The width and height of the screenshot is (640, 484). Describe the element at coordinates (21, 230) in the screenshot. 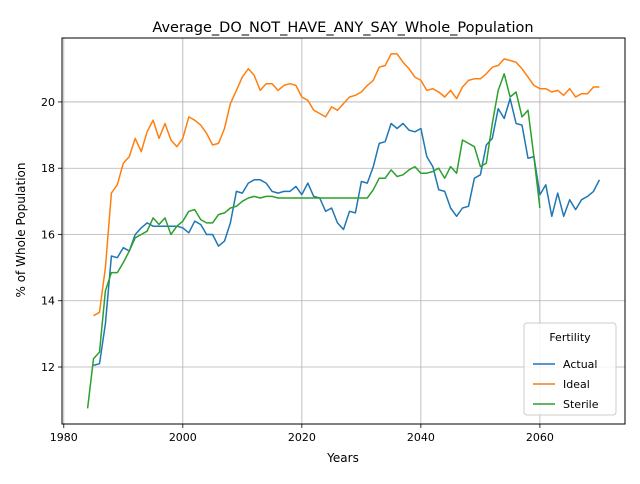

I see `y-axis-label: % of Whole Population` at that location.